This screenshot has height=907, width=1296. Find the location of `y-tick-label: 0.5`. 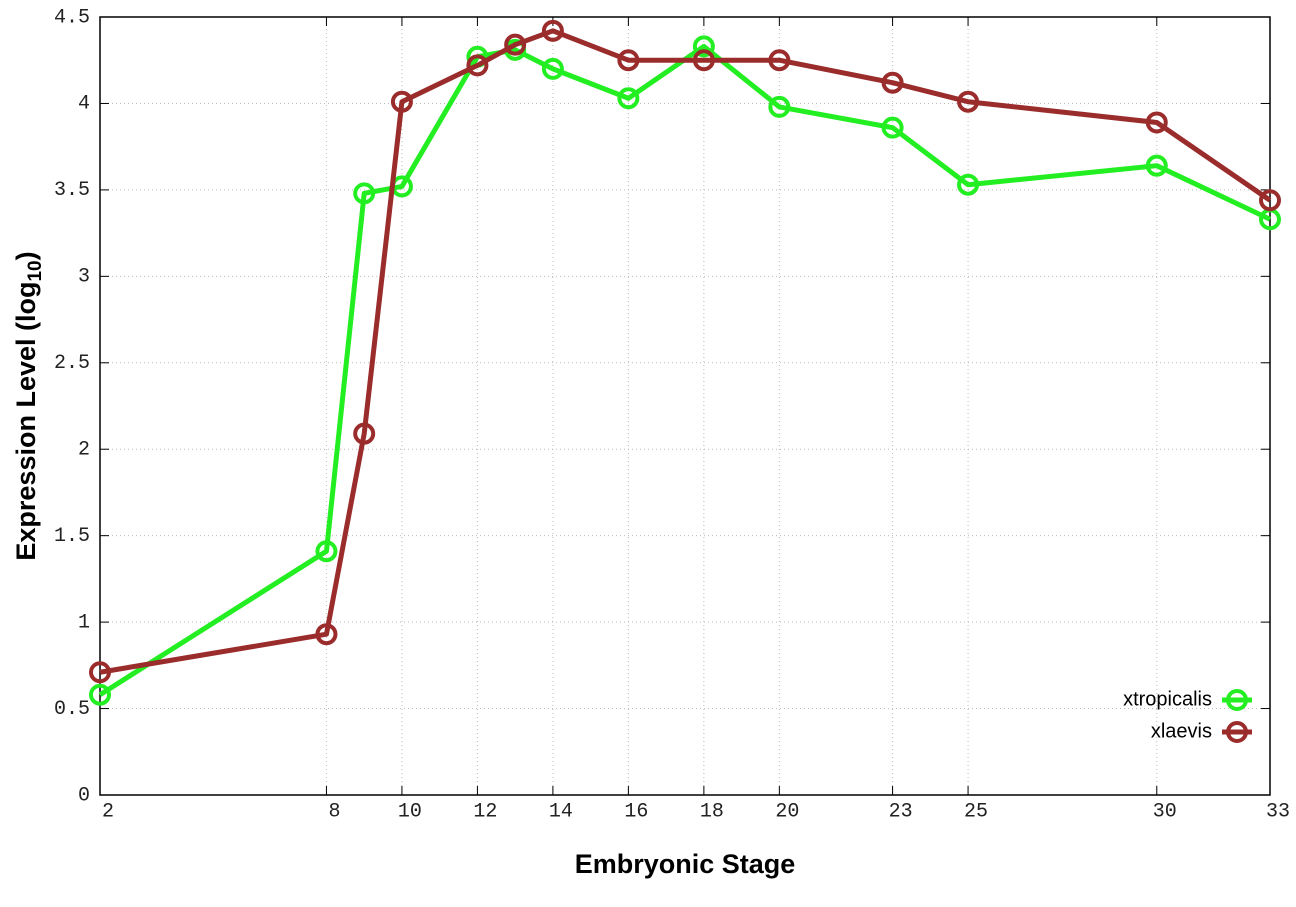

y-tick-label: 0.5 is located at coordinates (72, 709).